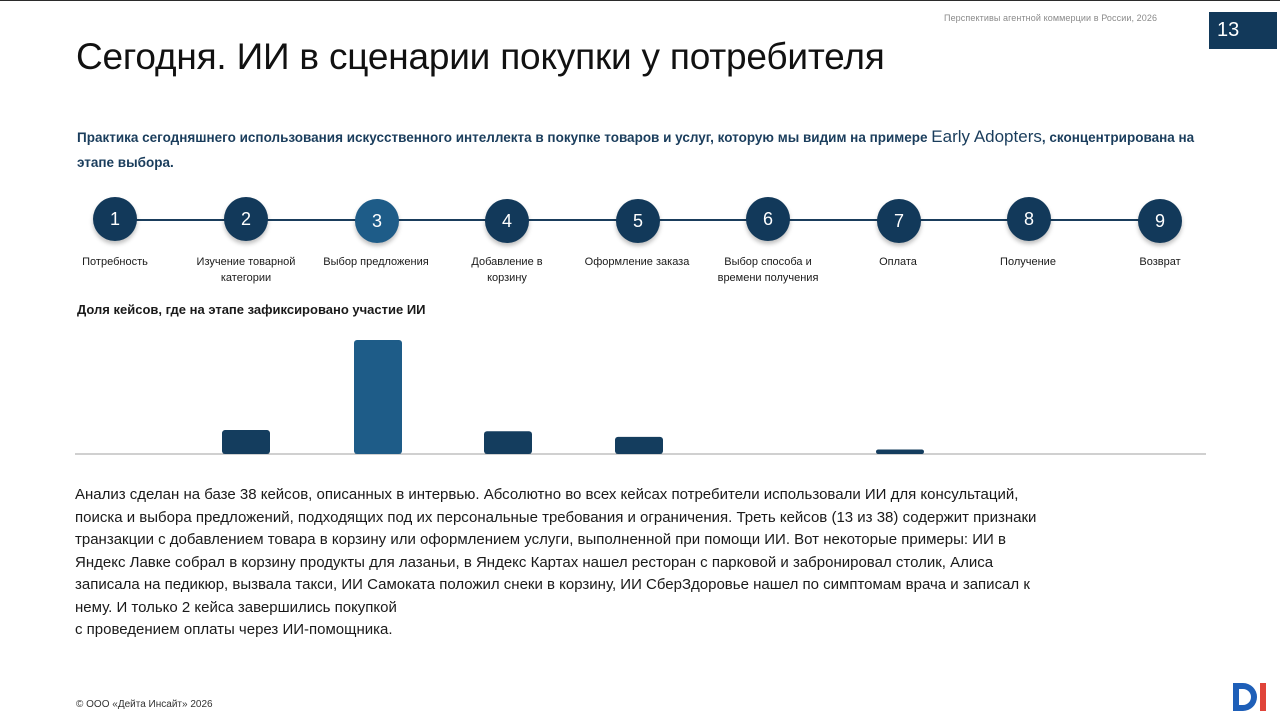 The width and height of the screenshot is (1280, 720). What do you see at coordinates (640, 397) in the screenshot?
I see `bar-chart` at bounding box center [640, 397].